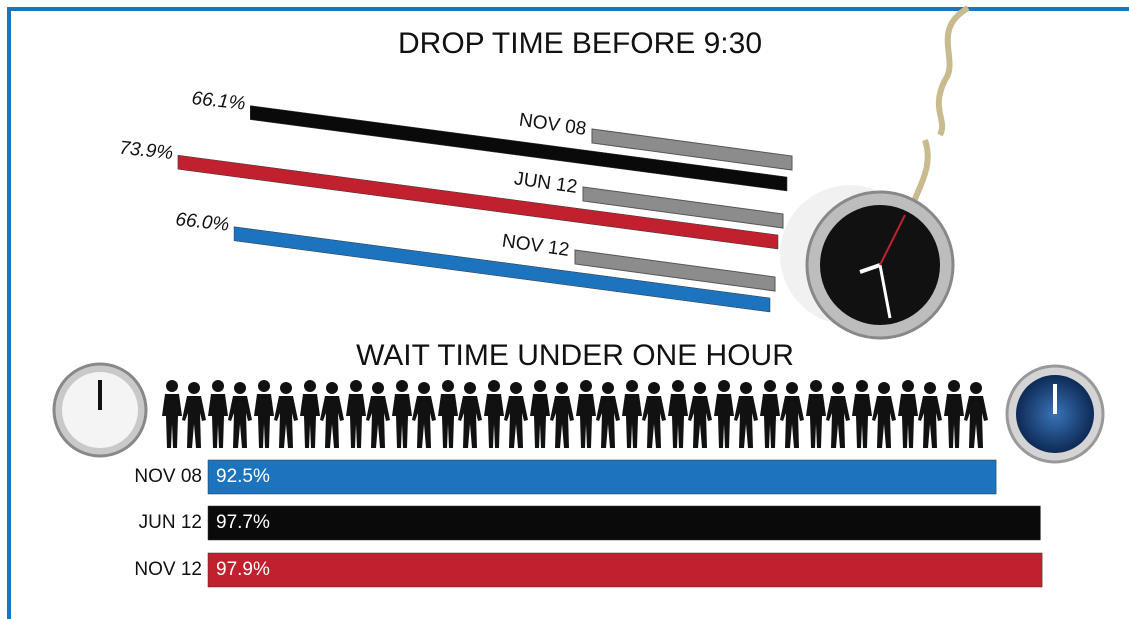 The image size is (1129, 619). What do you see at coordinates (575, 414) in the screenshot?
I see `silhouettes` at bounding box center [575, 414].